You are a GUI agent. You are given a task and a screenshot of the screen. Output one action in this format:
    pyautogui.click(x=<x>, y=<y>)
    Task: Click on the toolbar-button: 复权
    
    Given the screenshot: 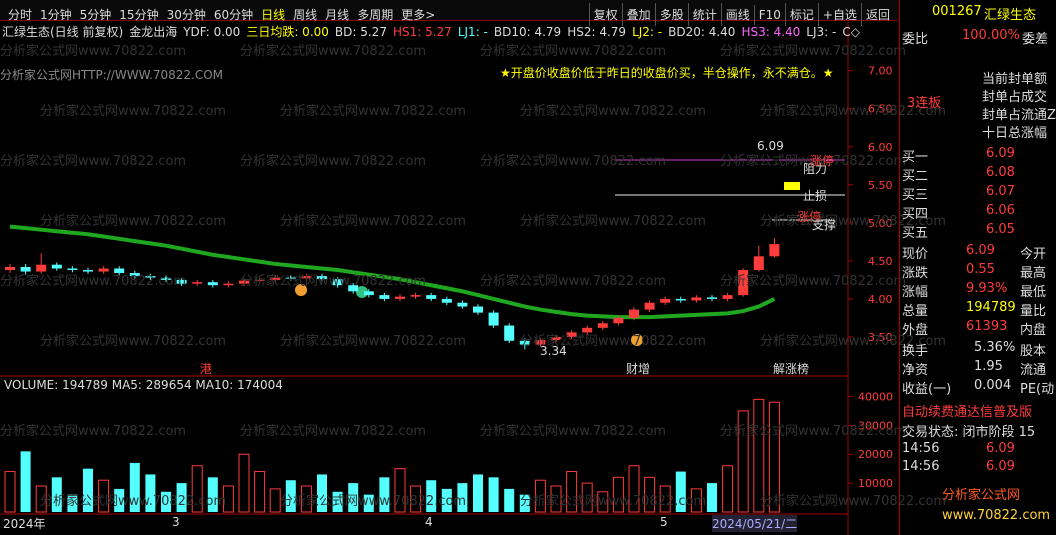 What is the action you would take?
    pyautogui.click(x=605, y=14)
    